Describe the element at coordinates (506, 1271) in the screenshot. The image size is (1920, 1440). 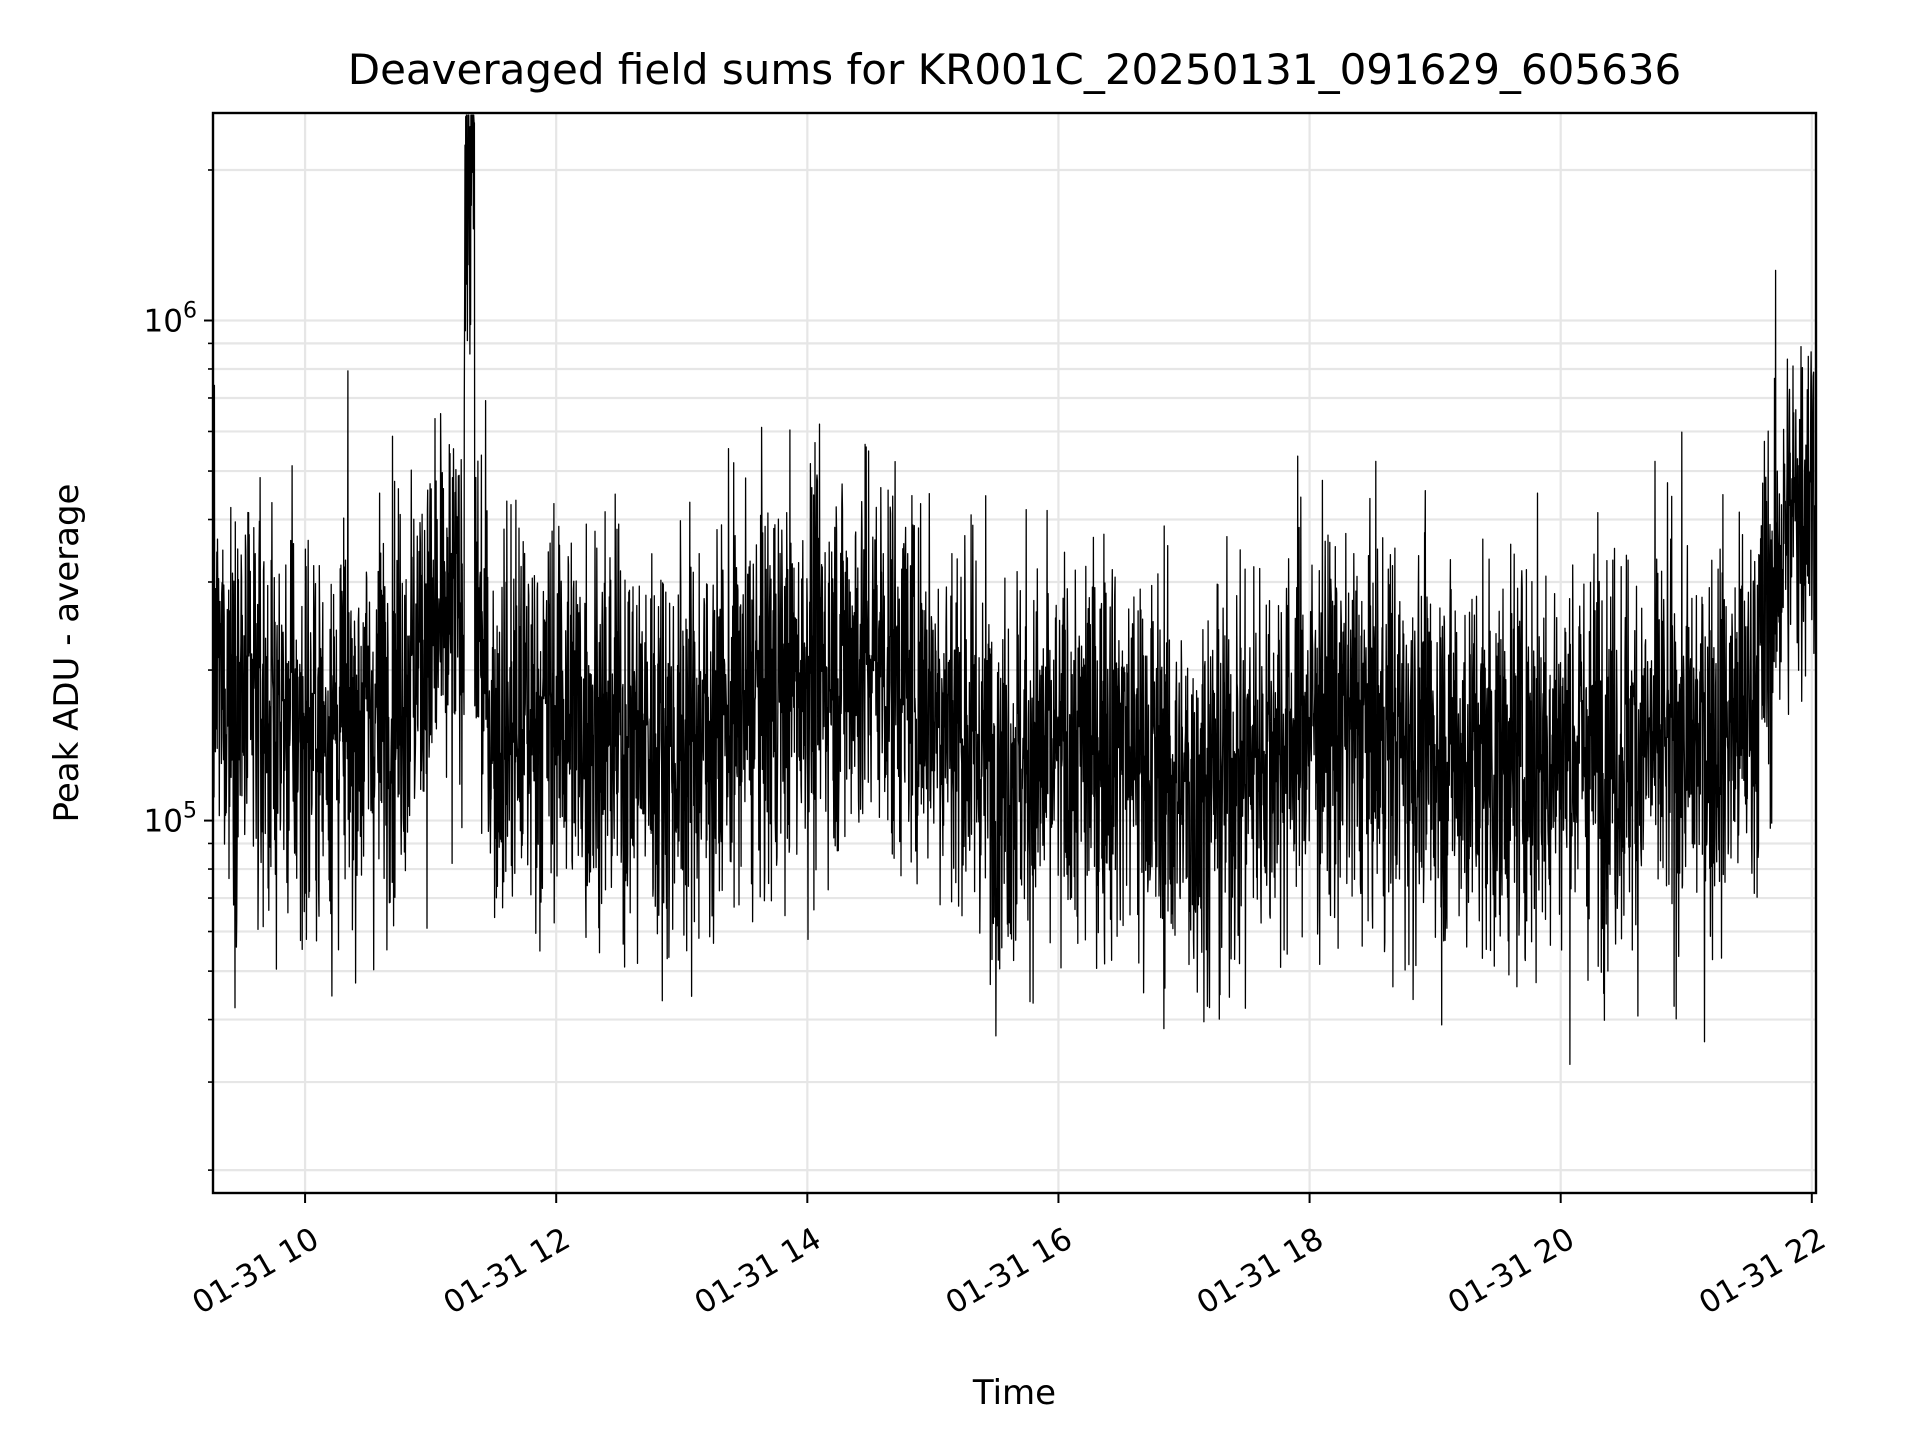
I see `x-tick-label: 01-31 12` at that location.